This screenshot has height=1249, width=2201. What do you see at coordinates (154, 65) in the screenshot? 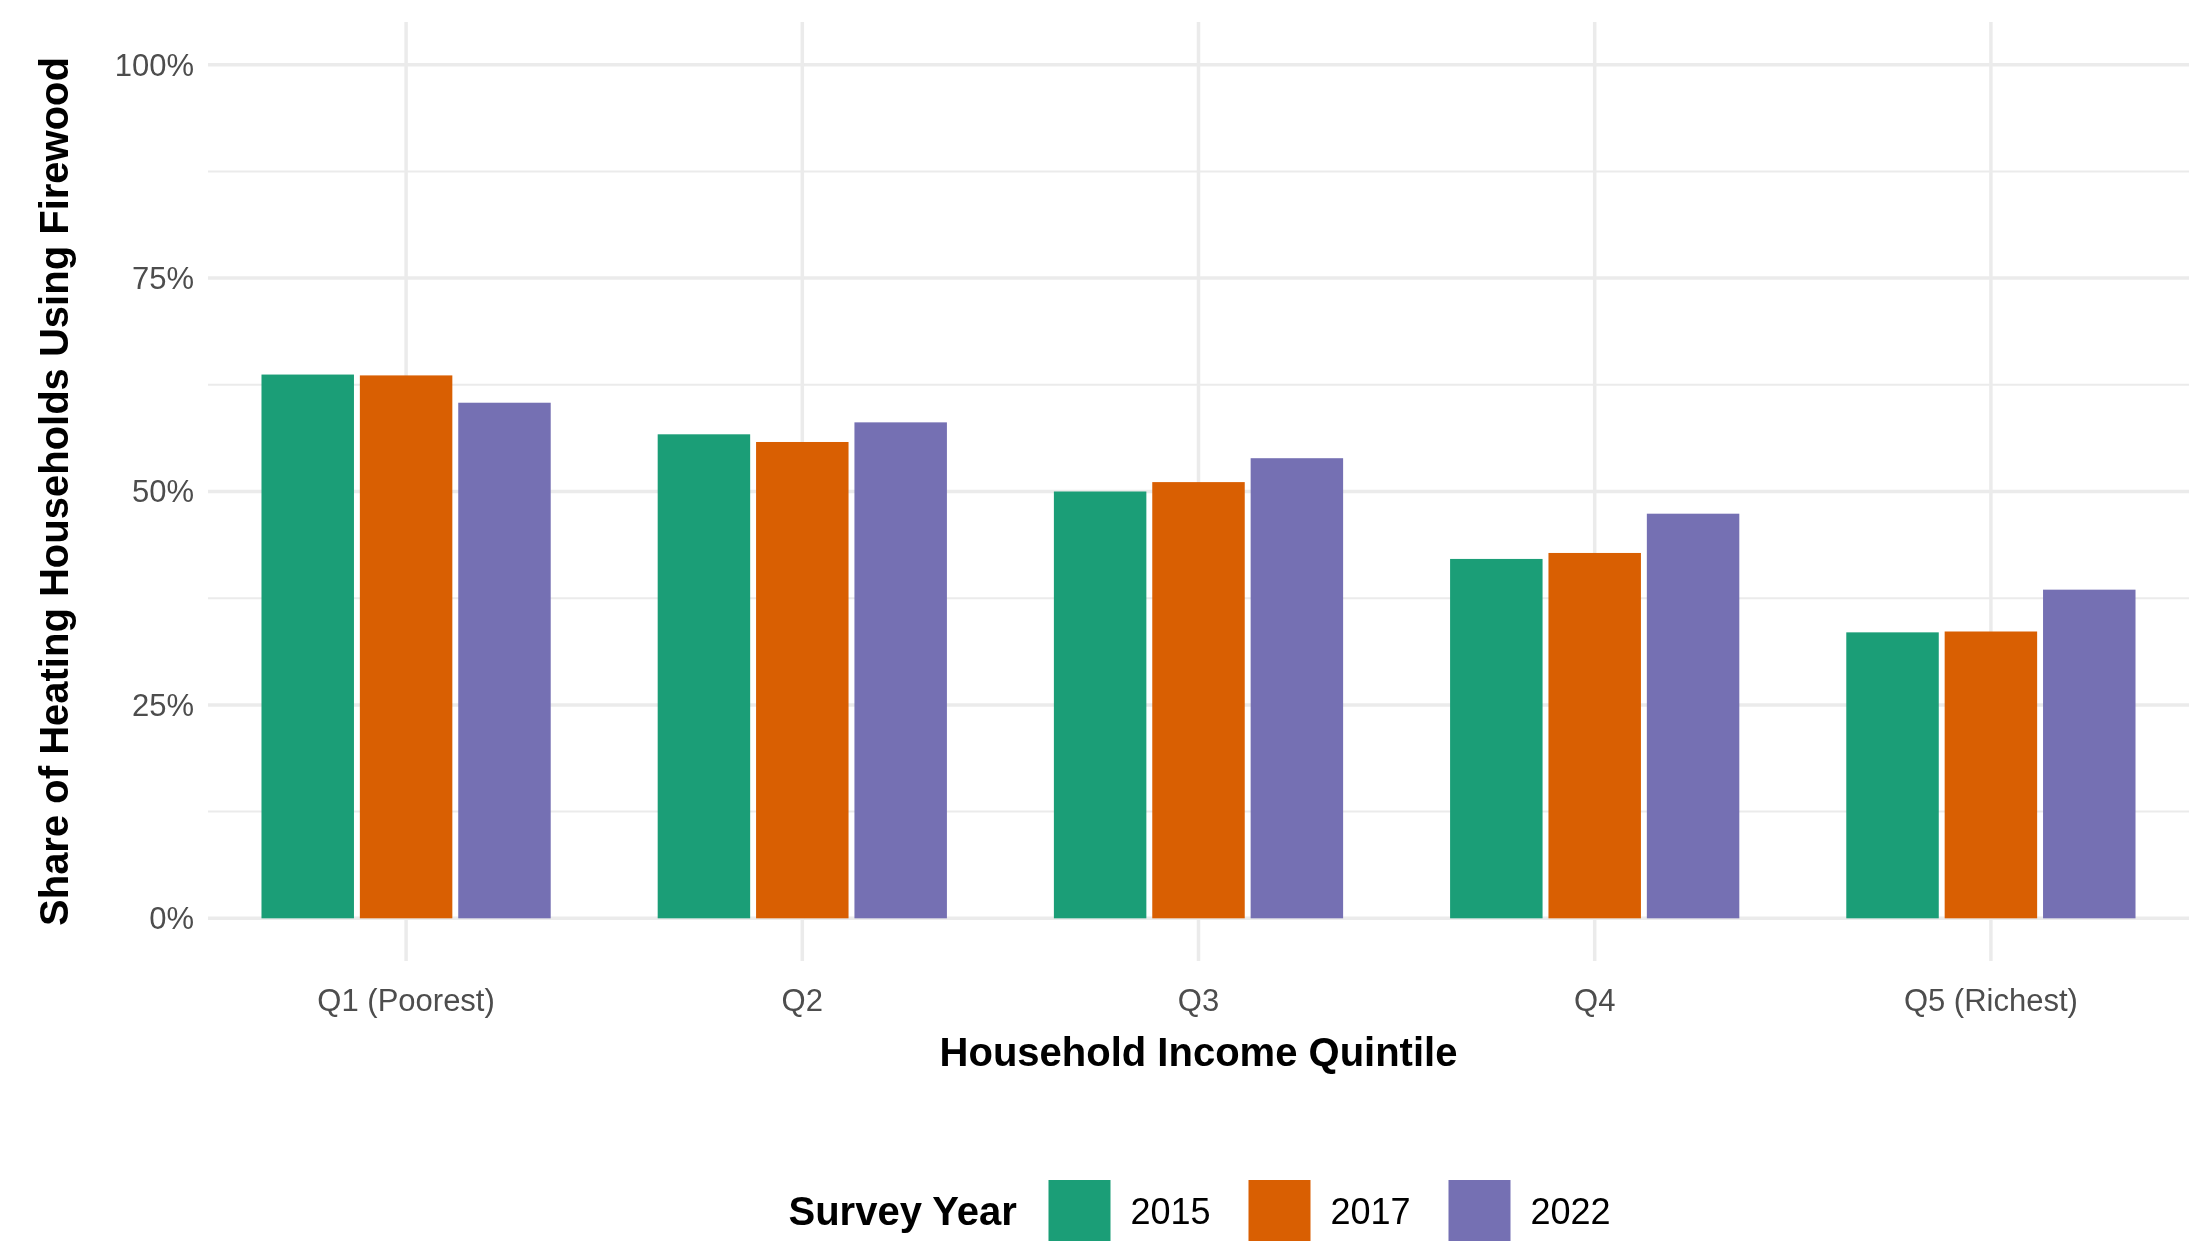
I see `y-tick-label: 100%` at bounding box center [154, 65].